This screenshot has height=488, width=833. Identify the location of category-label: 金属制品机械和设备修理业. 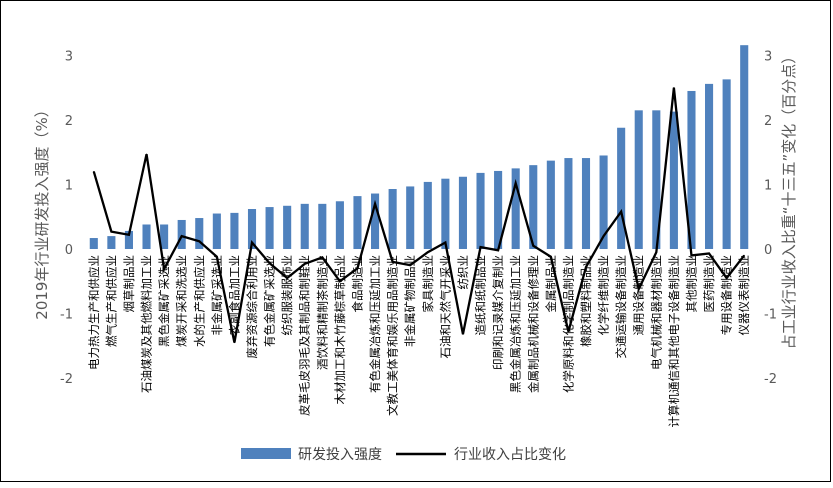
(533, 324).